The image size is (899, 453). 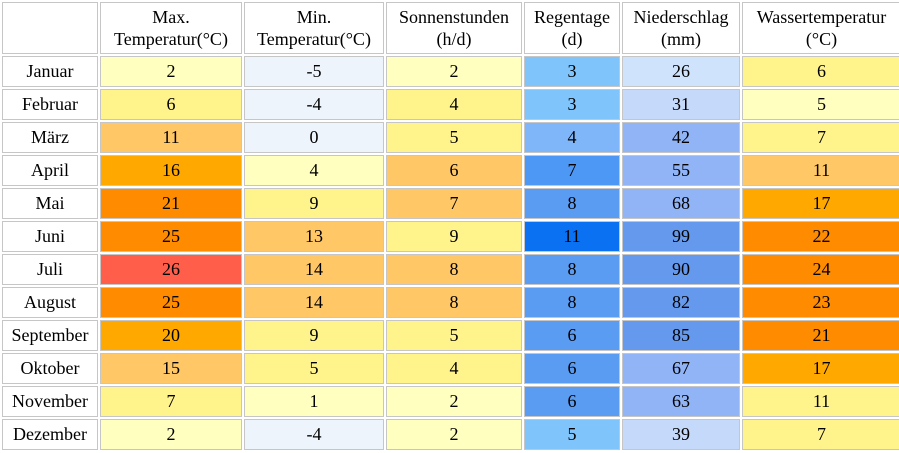 What do you see at coordinates (454, 203) in the screenshot?
I see `cell-sun: 7` at bounding box center [454, 203].